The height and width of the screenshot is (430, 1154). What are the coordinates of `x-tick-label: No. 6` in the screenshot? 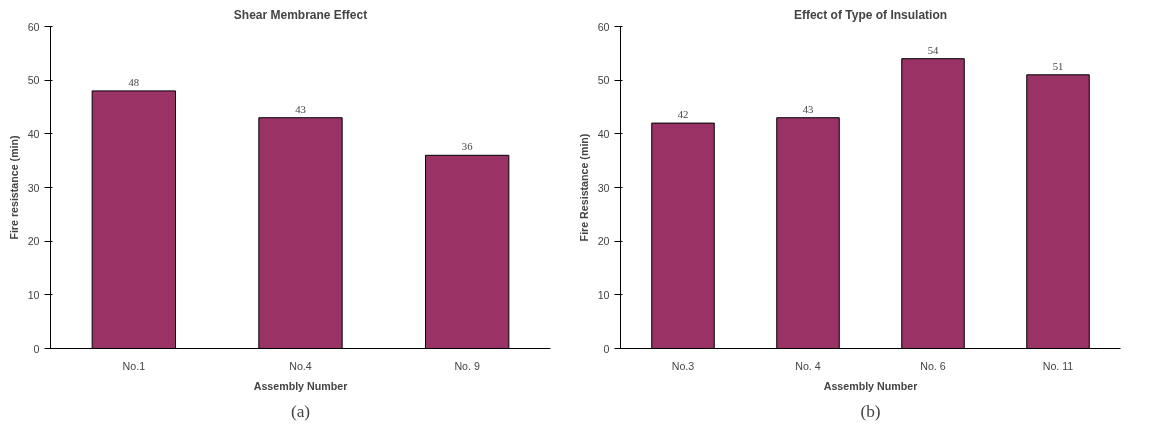 It's located at (933, 365).